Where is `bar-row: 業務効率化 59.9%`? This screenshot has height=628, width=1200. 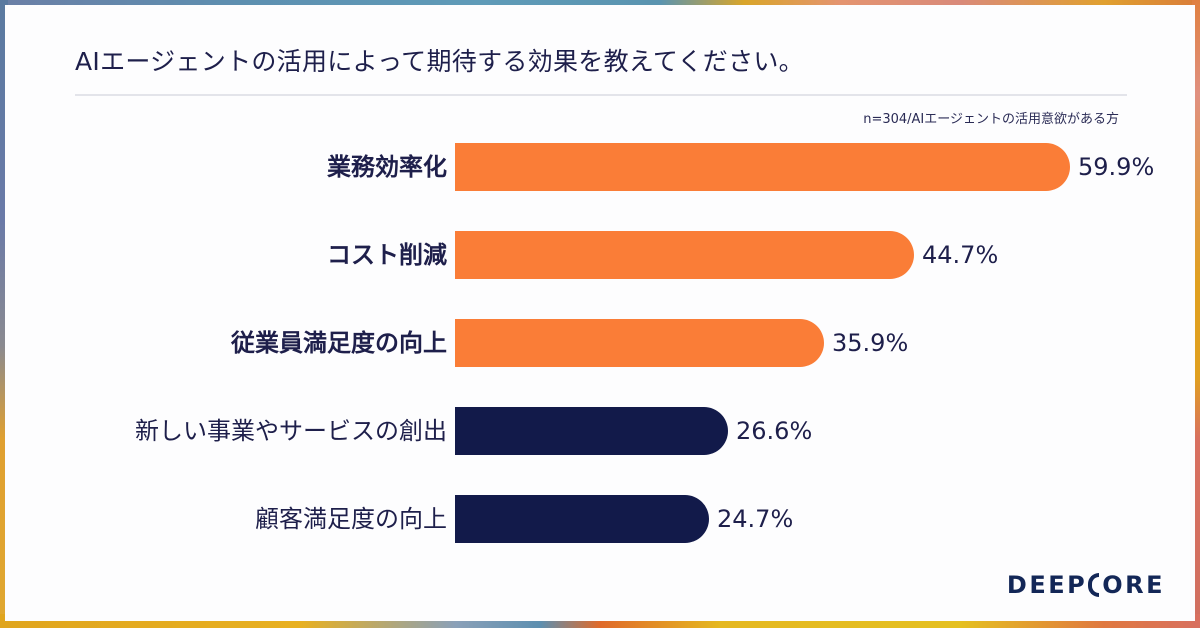 bar-row: 業務効率化 59.9% is located at coordinates (600, 167).